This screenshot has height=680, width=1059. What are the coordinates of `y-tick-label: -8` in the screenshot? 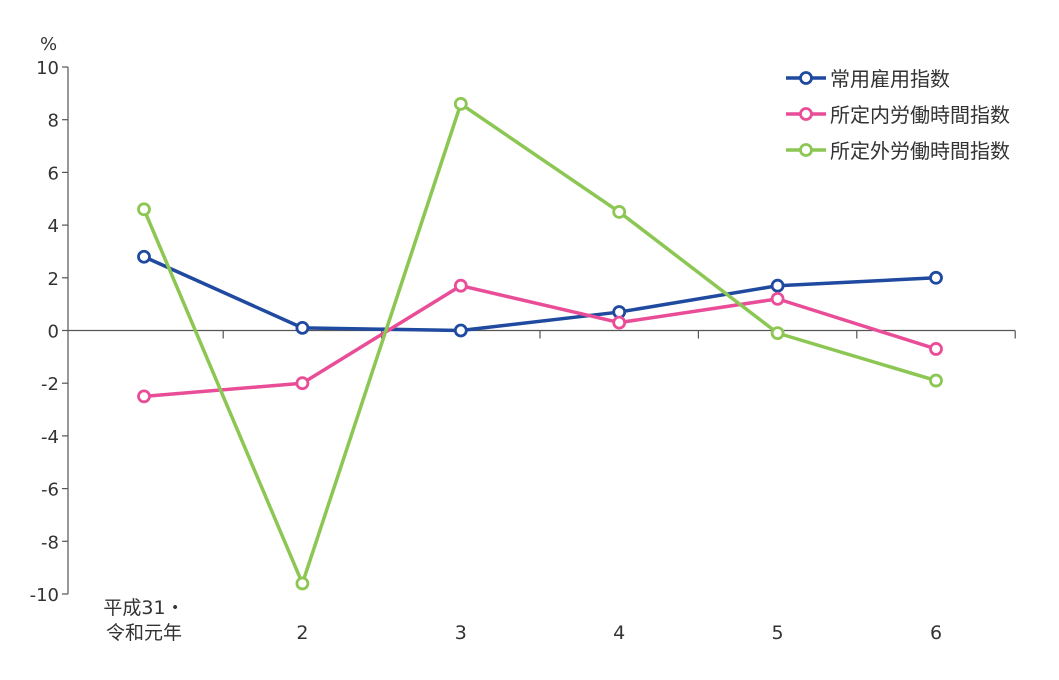 It's located at (50, 542).